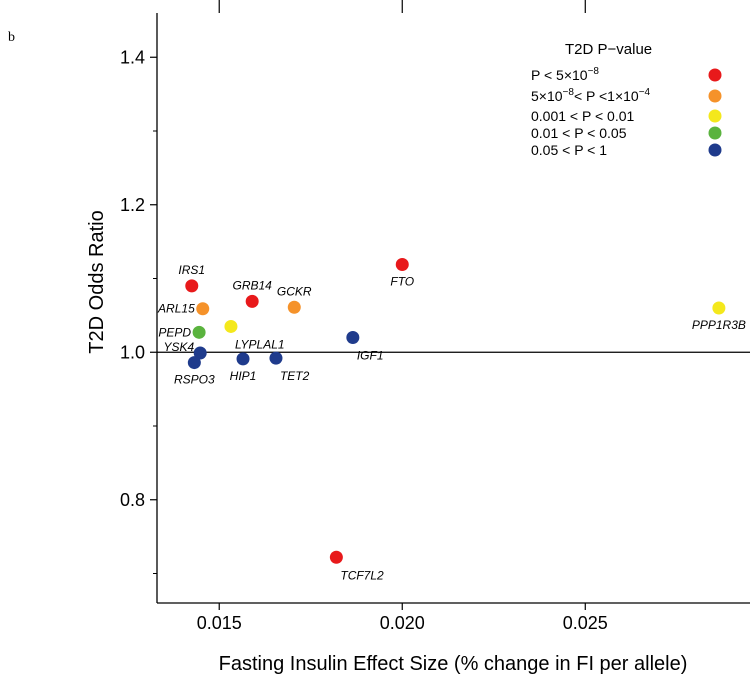  Describe the element at coordinates (719, 325) in the screenshot. I see `gene-label-ppp1r3b: PPP1R3B` at that location.